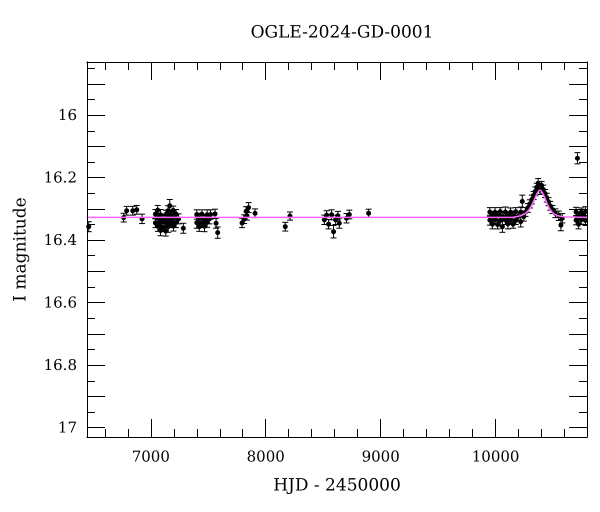 This screenshot has height=512, width=600. Describe the element at coordinates (381, 457) in the screenshot. I see `x-tick-label: 9000` at that location.